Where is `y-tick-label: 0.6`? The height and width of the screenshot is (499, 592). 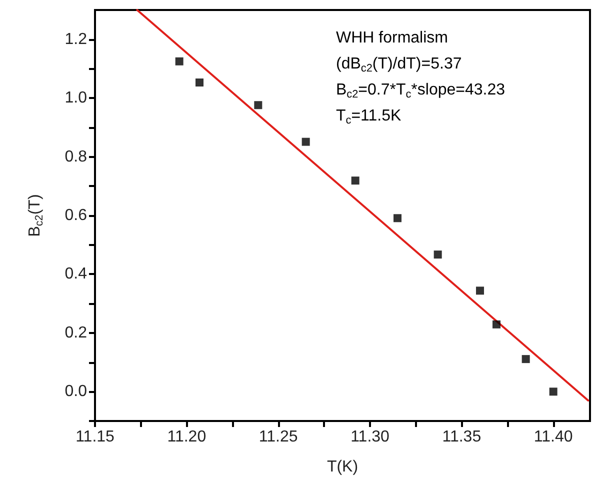
y-tick-label: 0.6 is located at coordinates (76, 215).